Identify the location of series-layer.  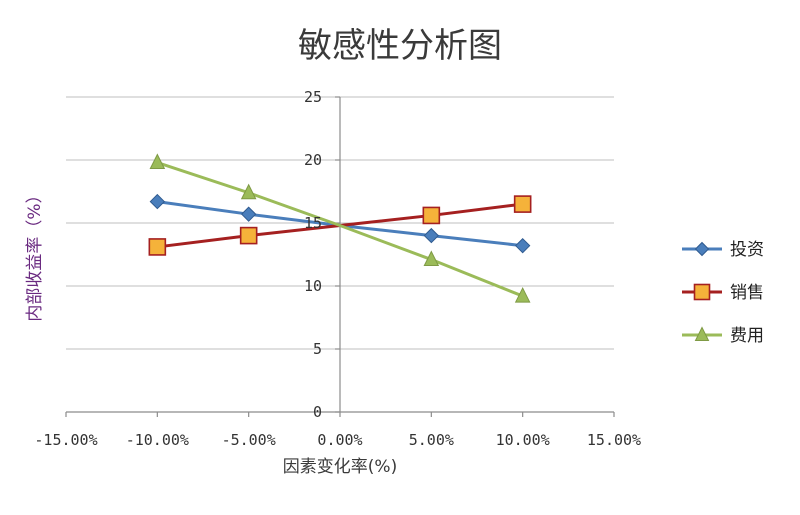
(340, 228).